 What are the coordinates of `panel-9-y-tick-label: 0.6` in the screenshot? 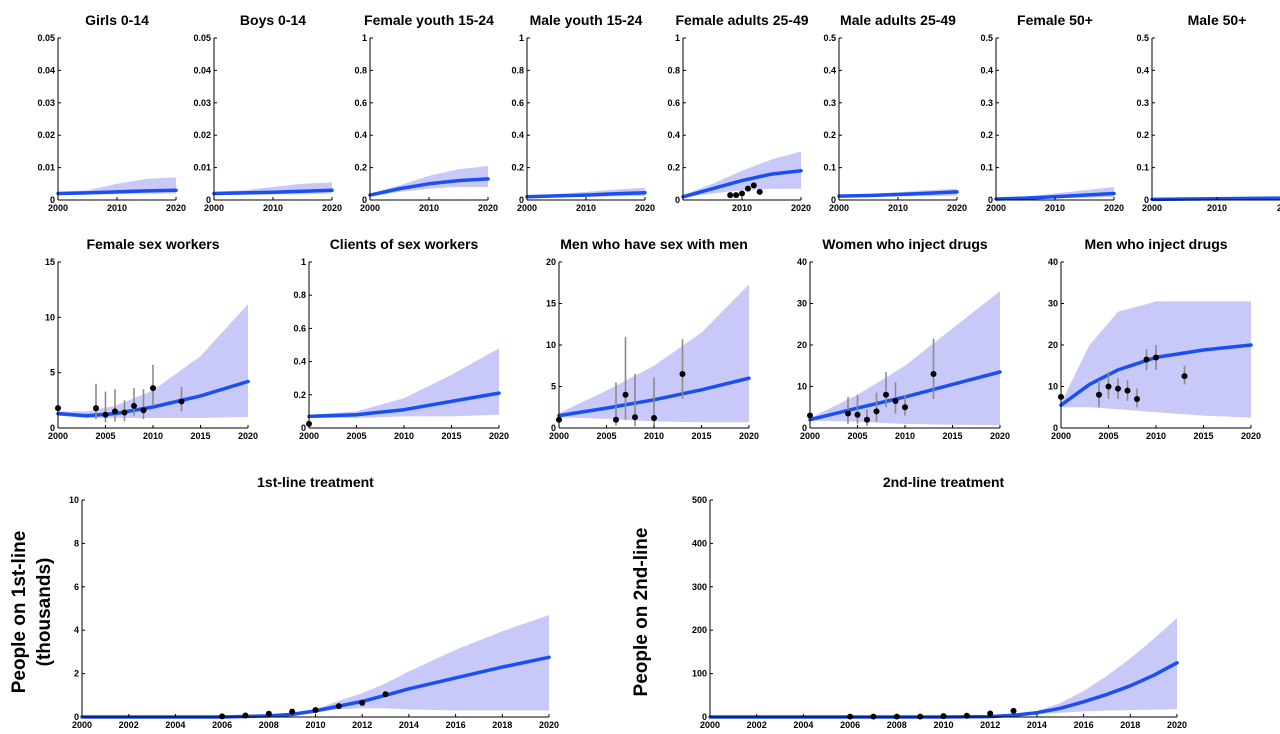 It's located at (299, 328).